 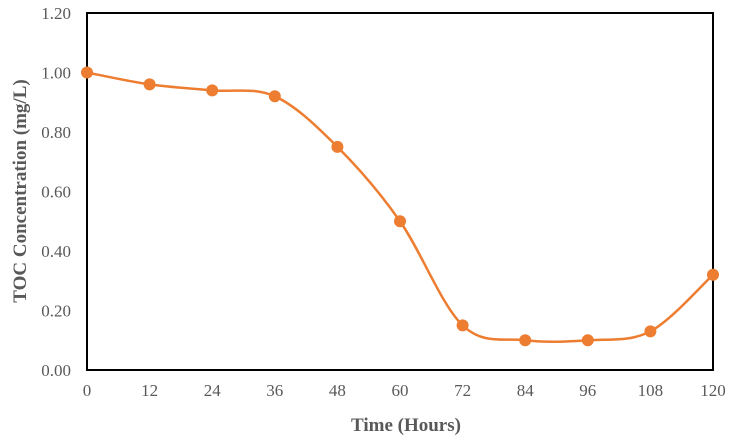 I want to click on x-tick-label: 84, so click(x=526, y=390).